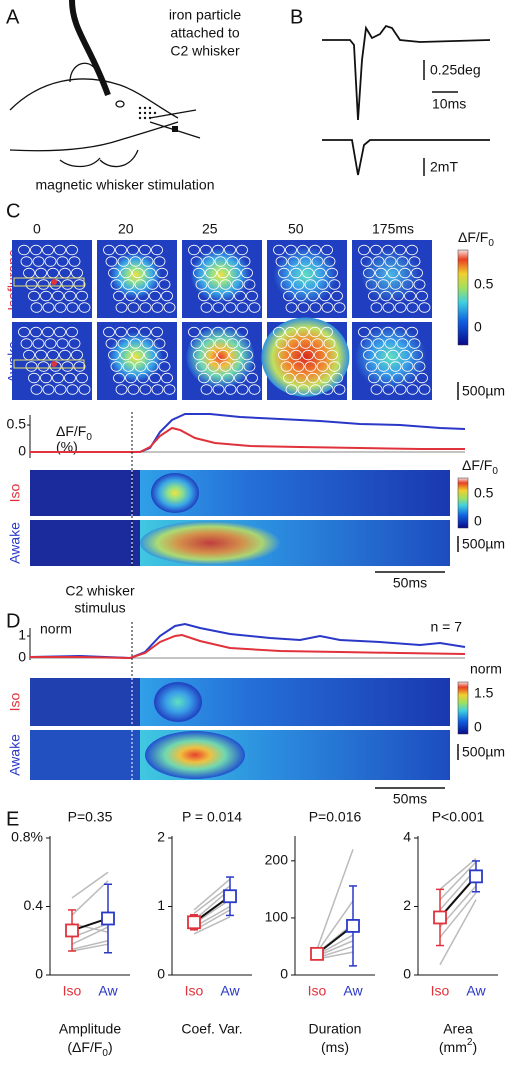 This screenshot has width=517, height=1091. Describe the element at coordinates (15, 543) in the screenshot. I see `row-label: Awake` at that location.